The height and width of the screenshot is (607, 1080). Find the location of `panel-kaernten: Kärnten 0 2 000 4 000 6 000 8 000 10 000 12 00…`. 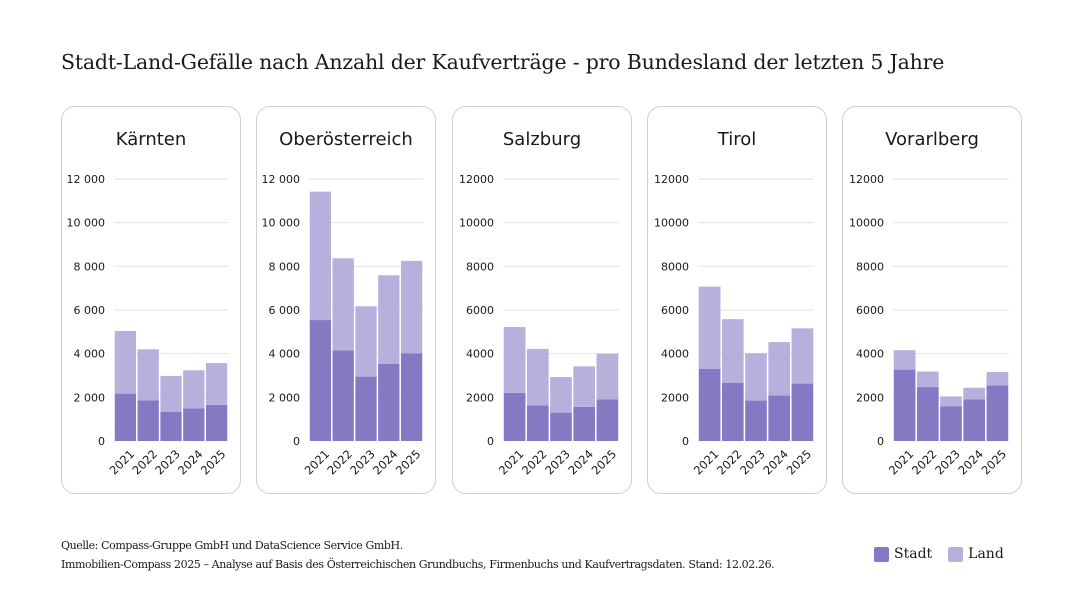

panel-kaernten: Kärnten 0 2 000 4 000 6 000 8 000 10 000 12 00… is located at coordinates (151, 300).